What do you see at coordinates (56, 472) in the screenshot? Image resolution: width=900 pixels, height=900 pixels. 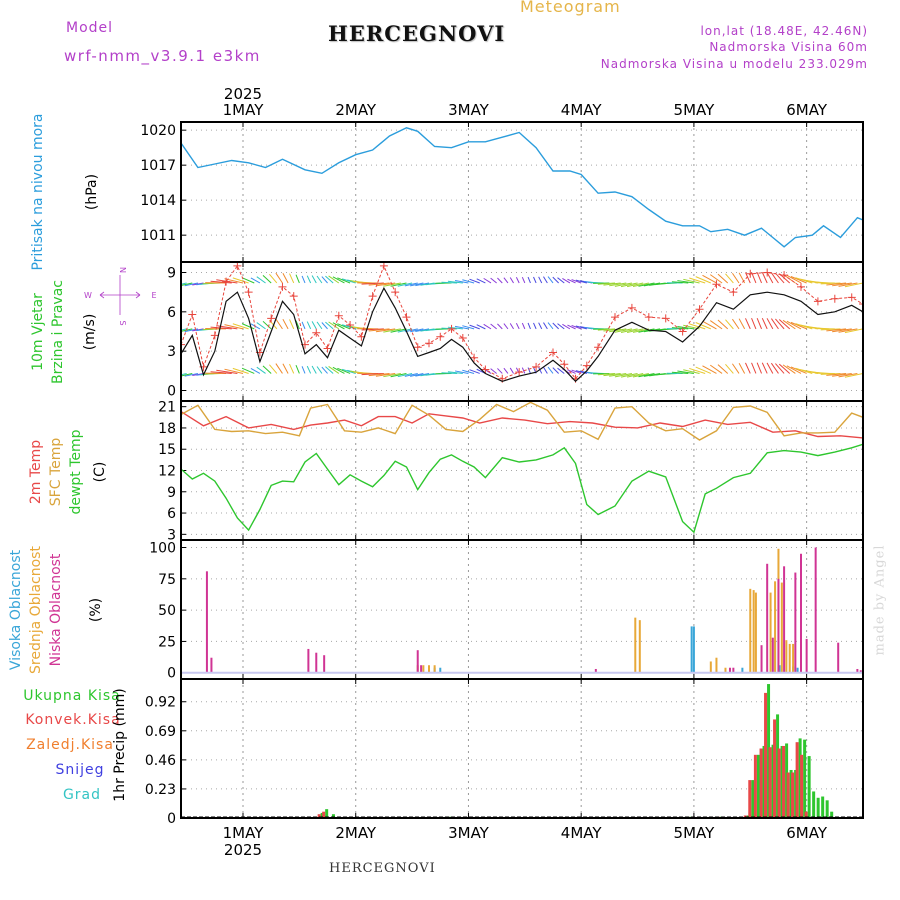 I see `temp-subtitle: SFC Temp` at bounding box center [56, 472].